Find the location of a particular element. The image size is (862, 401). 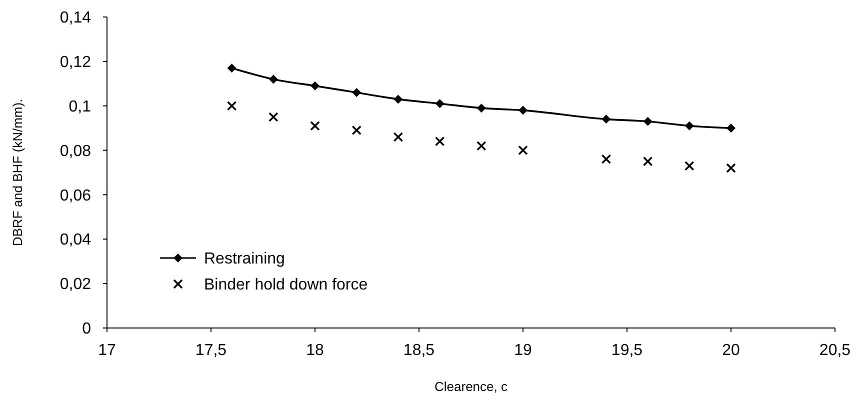

y-tick-label: 0,04 is located at coordinates (76, 240).